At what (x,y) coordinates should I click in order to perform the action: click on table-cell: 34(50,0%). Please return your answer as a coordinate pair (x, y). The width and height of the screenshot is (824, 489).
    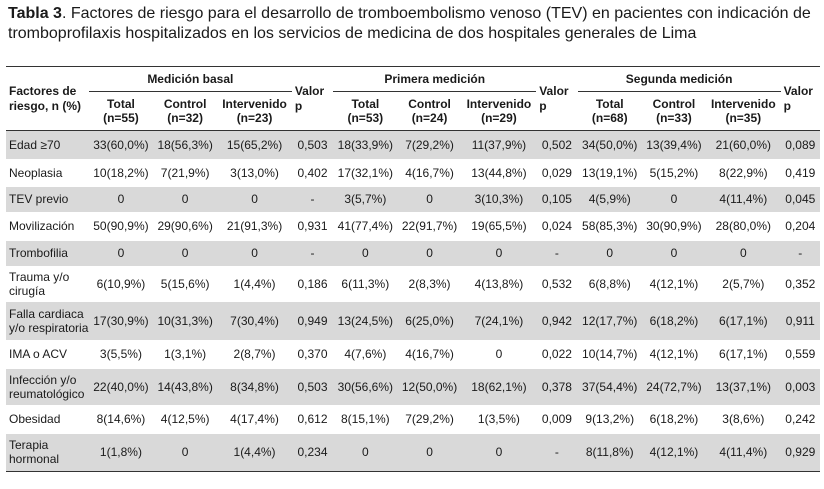
    Looking at the image, I should click on (609, 144).